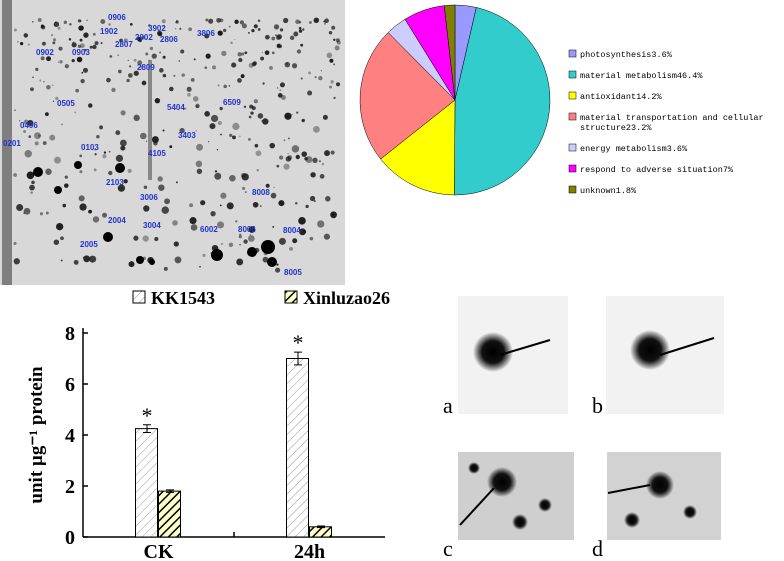 The image size is (784, 561). What do you see at coordinates (603, 128) in the screenshot?
I see `legend-text: structure` at bounding box center [603, 128].